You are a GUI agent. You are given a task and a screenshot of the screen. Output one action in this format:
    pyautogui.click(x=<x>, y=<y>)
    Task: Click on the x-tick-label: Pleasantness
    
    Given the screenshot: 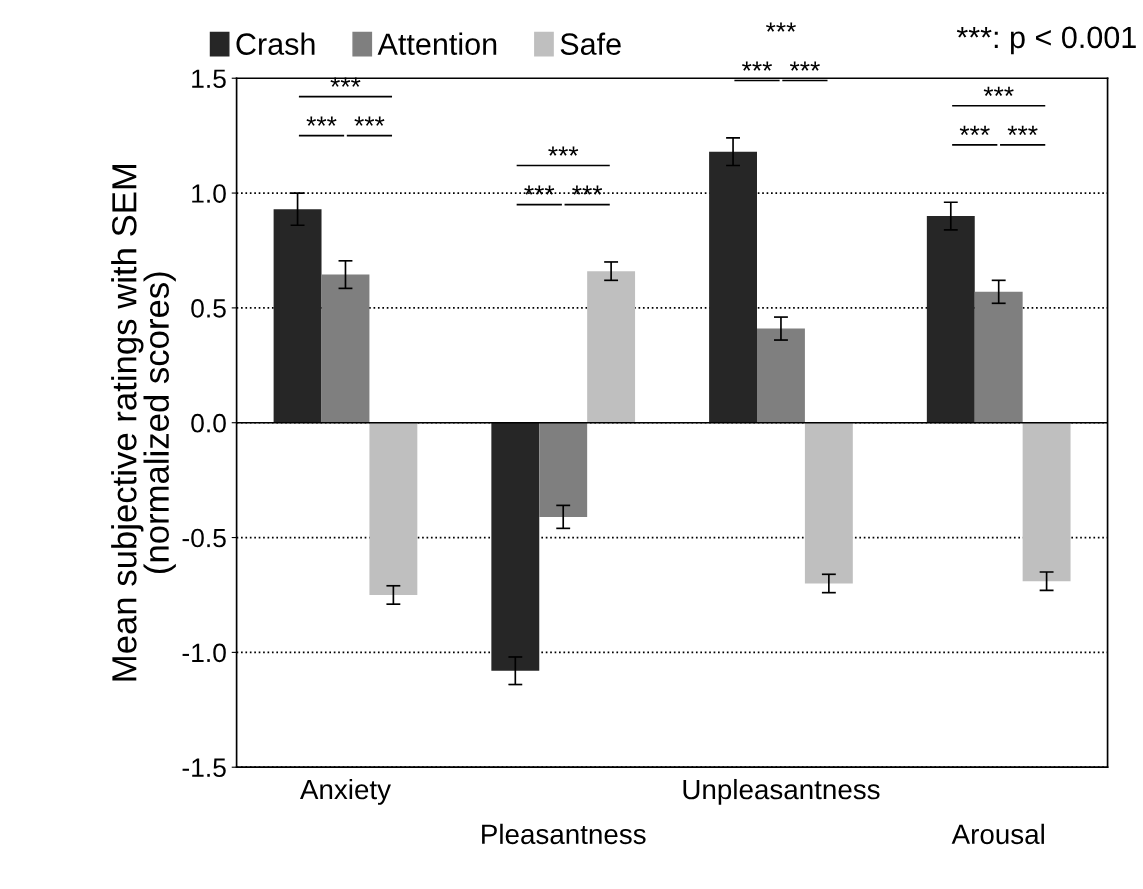 What is the action you would take?
    pyautogui.click(x=564, y=834)
    